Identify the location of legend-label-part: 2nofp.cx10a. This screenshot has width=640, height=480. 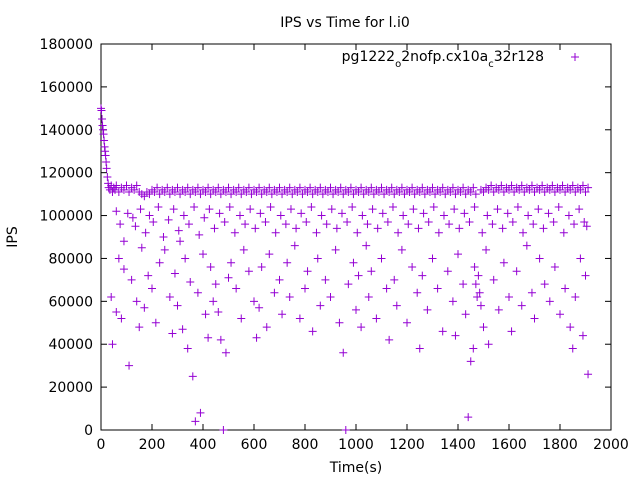
(444, 57).